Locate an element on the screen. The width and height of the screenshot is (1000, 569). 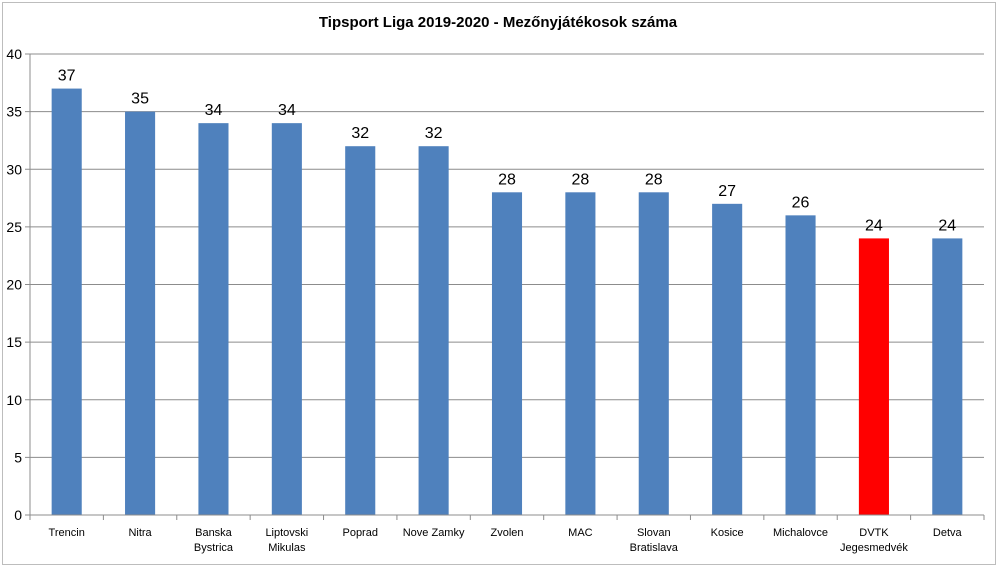
y-tick-label: 10 is located at coordinates (14, 400).